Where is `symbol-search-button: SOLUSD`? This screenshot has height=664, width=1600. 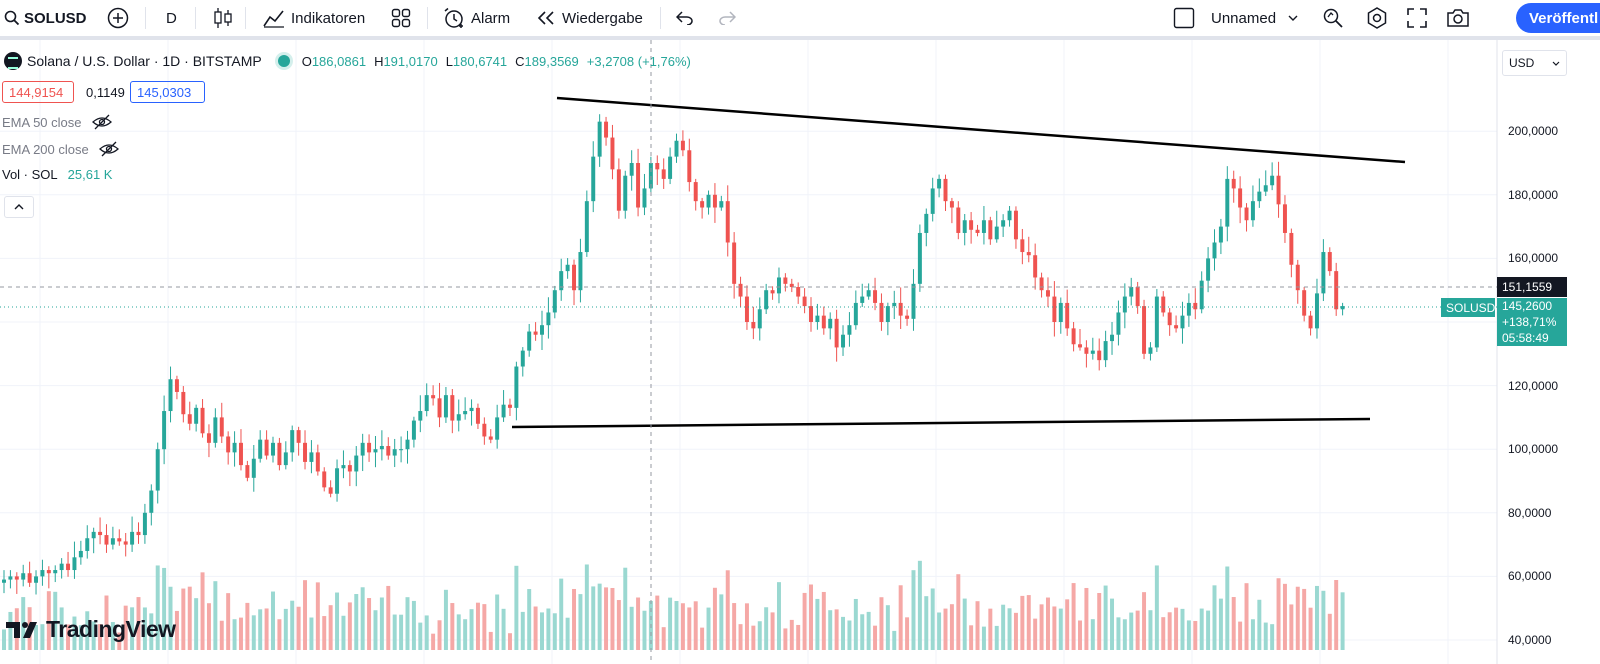 symbol-search-button: SOLUSD is located at coordinates (45, 18).